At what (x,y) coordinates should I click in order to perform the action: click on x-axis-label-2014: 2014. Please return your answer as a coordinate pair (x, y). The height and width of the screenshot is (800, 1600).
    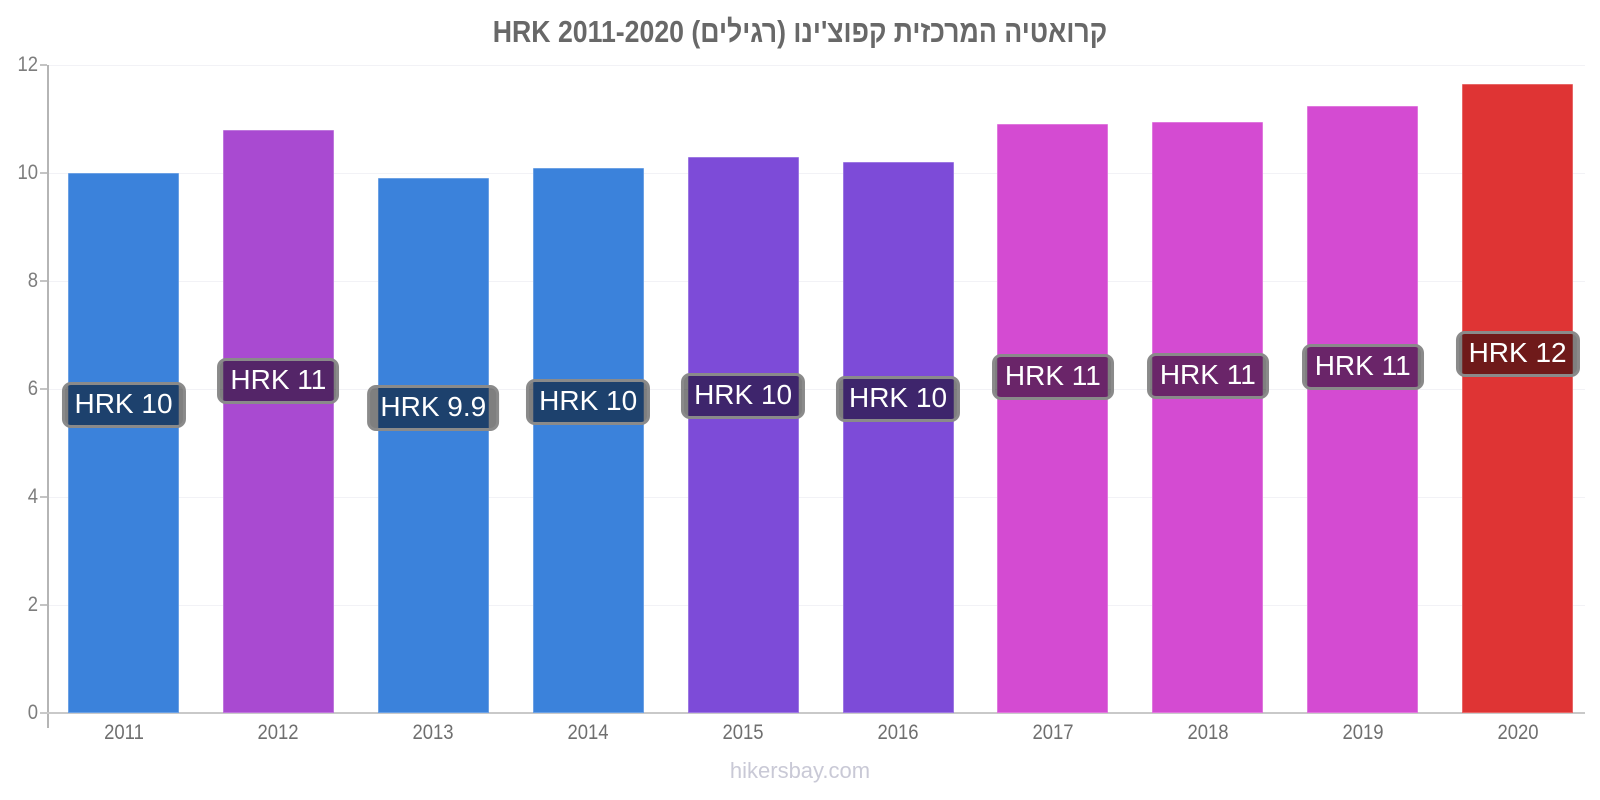
    Looking at the image, I should click on (588, 732).